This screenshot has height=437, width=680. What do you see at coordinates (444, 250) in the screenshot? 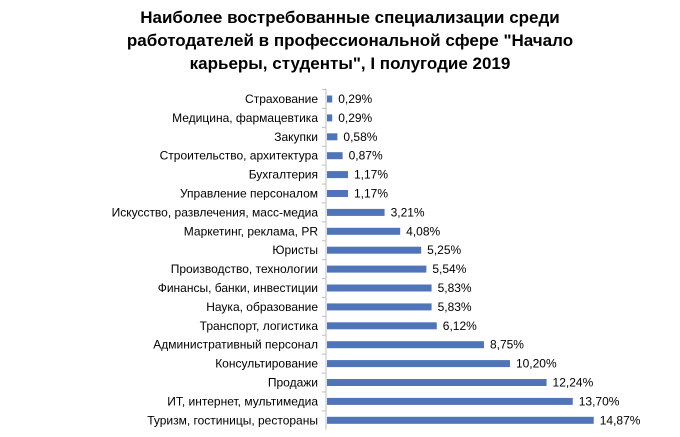
I see `value-label: 5,25%` at bounding box center [444, 250].